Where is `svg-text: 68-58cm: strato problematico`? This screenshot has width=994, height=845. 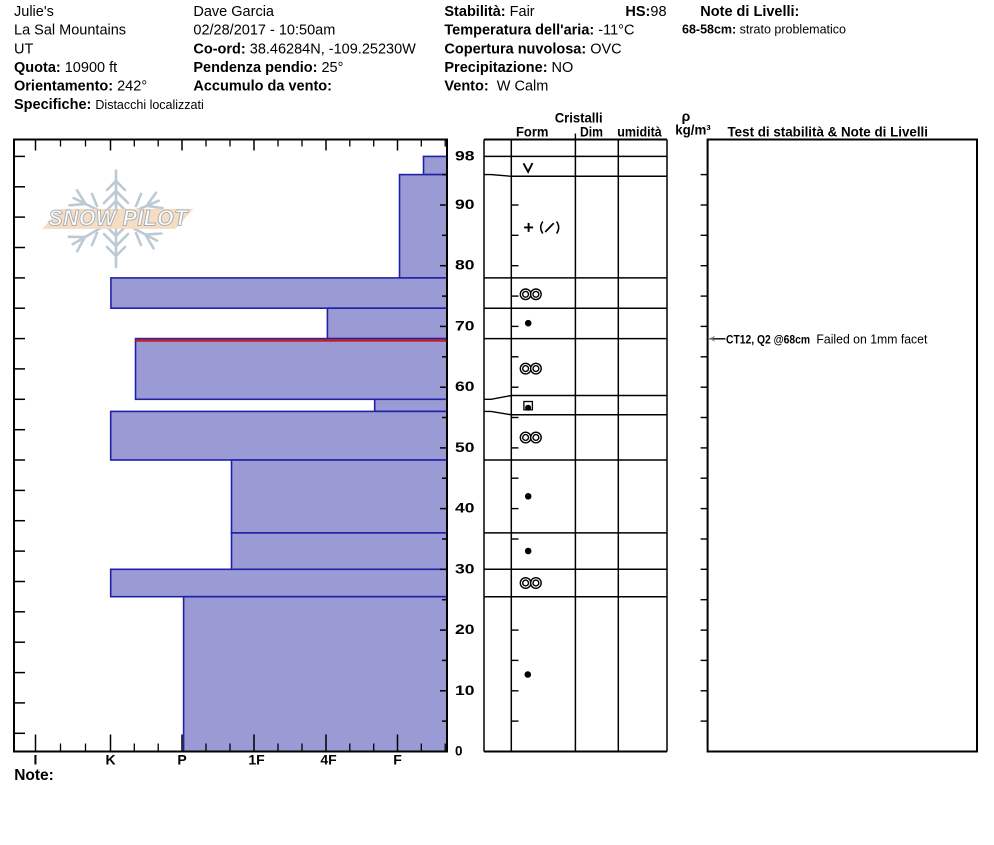 svg-text: 68-58cm: strato problematico is located at coordinates (764, 30).